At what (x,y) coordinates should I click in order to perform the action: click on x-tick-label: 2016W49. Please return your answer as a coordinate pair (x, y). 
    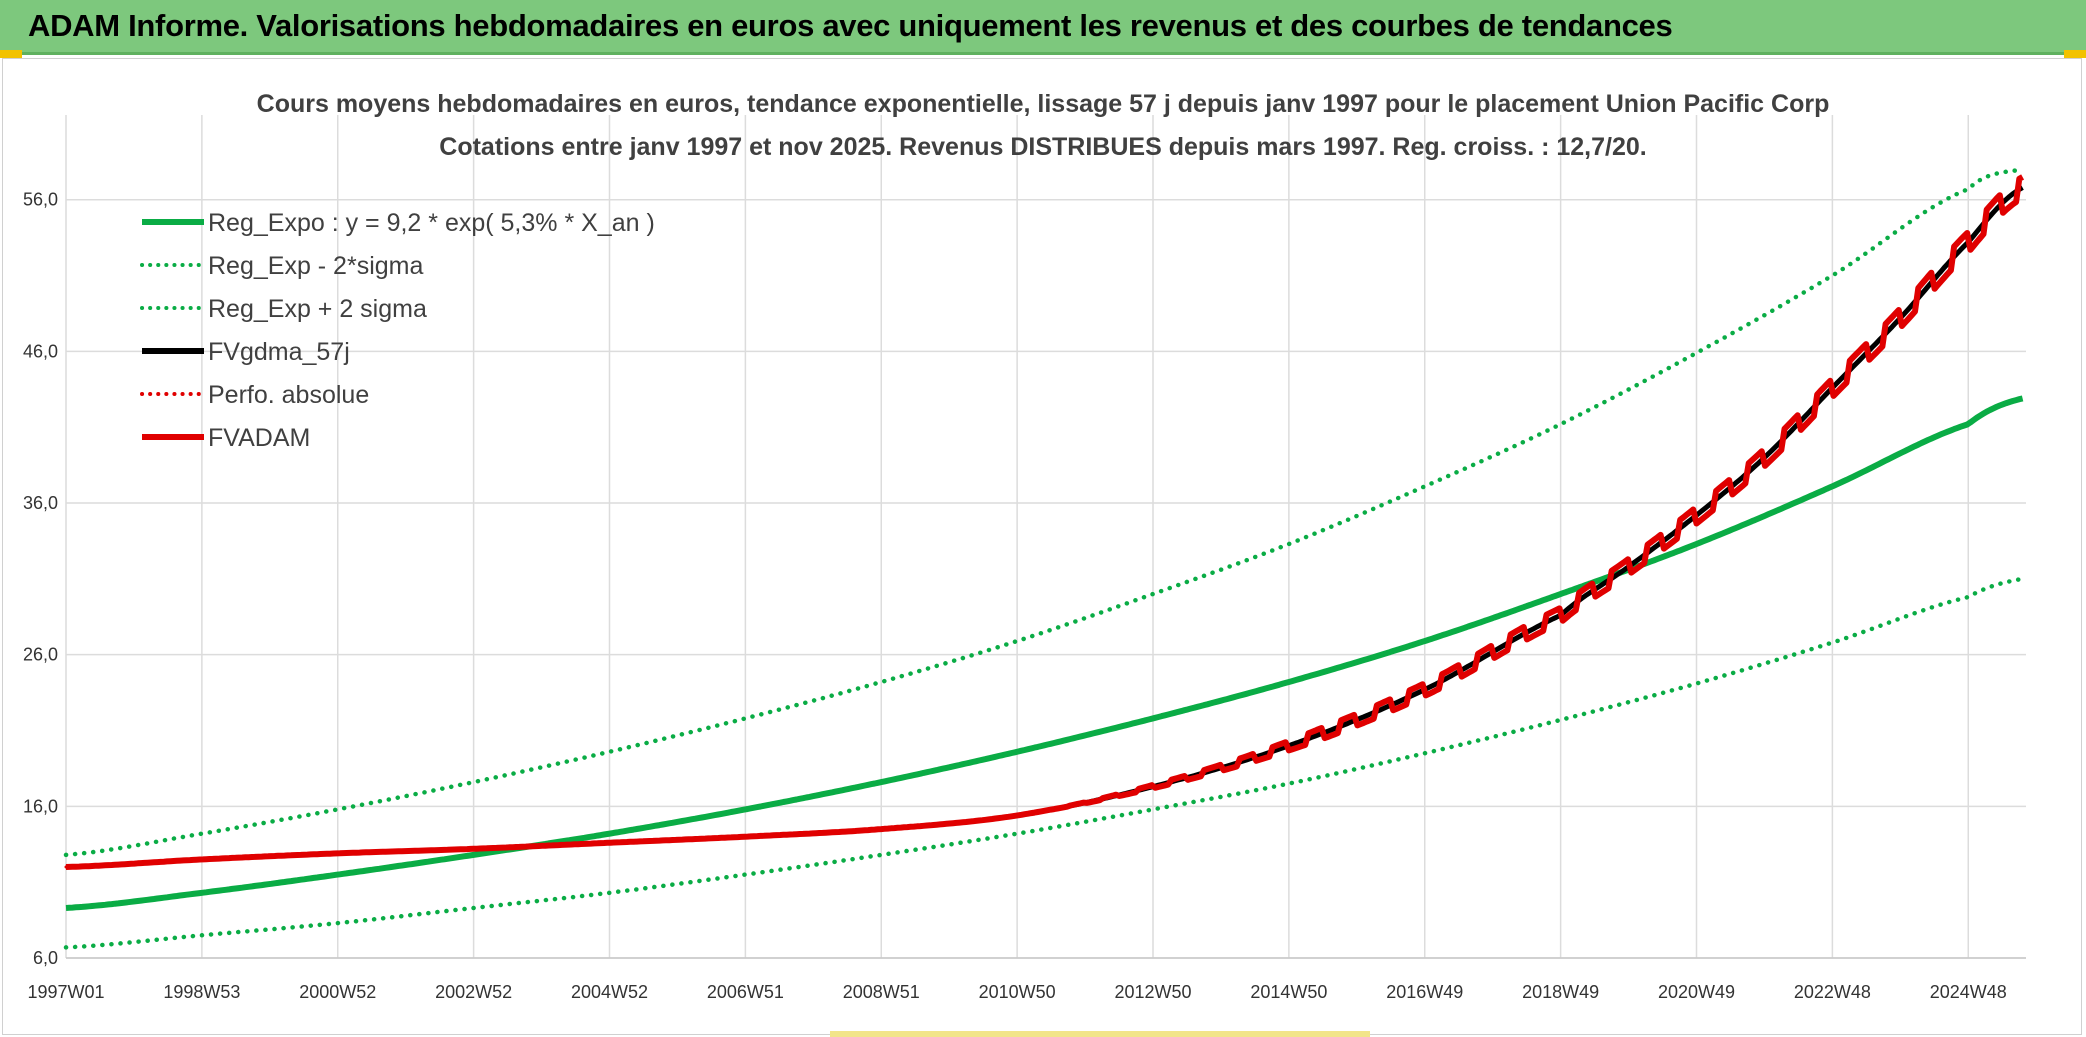
    Looking at the image, I should click on (1424, 992).